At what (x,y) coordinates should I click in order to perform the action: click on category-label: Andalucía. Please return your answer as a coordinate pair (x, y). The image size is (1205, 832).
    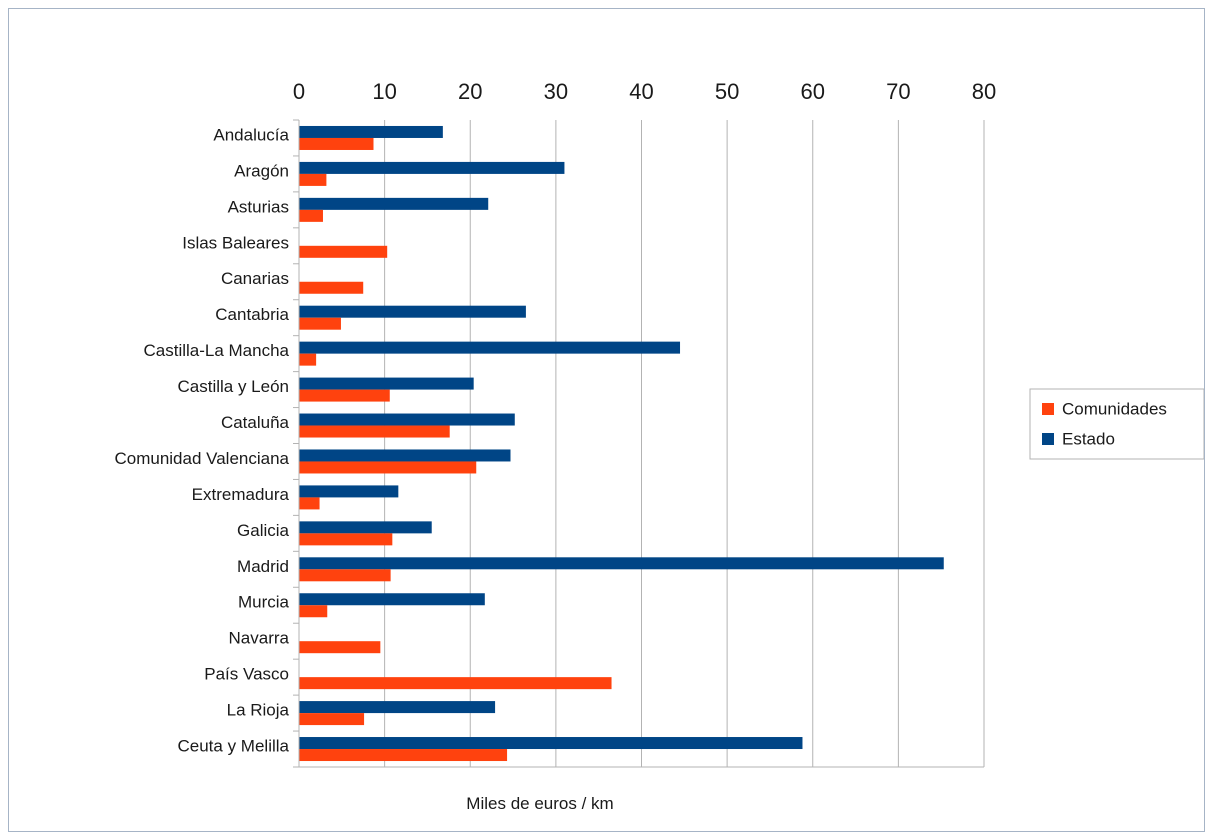
    Looking at the image, I should click on (251, 134).